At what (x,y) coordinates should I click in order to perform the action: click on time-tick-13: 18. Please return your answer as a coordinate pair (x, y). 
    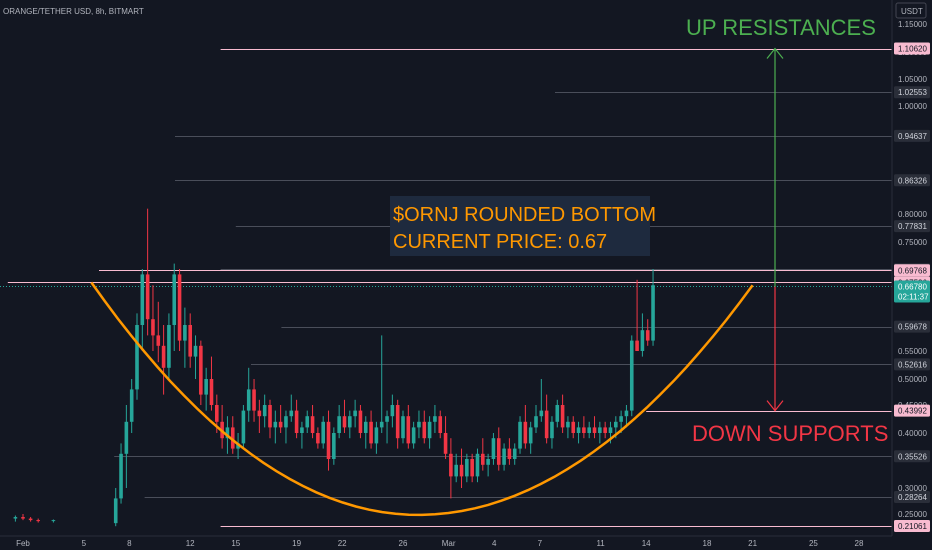
    Looking at the image, I should click on (707, 543).